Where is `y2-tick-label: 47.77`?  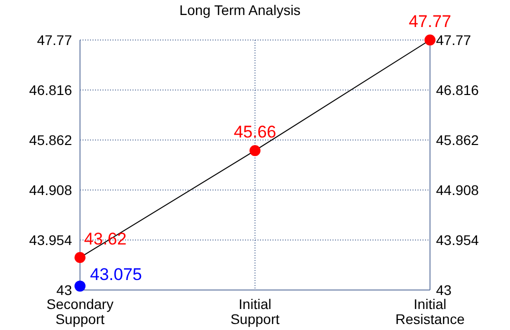 y2-tick-label: 47.77 is located at coordinates (454, 40).